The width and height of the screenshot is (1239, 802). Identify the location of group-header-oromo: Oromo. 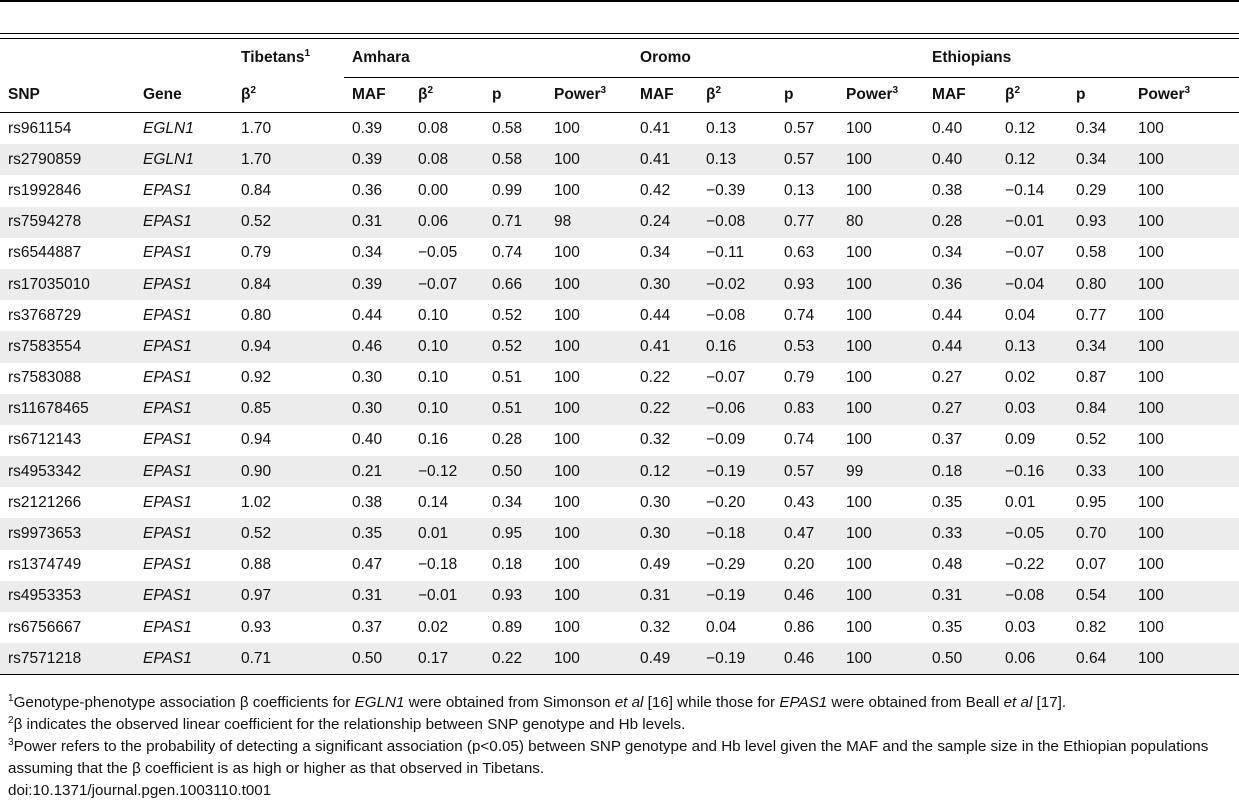
(778, 58).